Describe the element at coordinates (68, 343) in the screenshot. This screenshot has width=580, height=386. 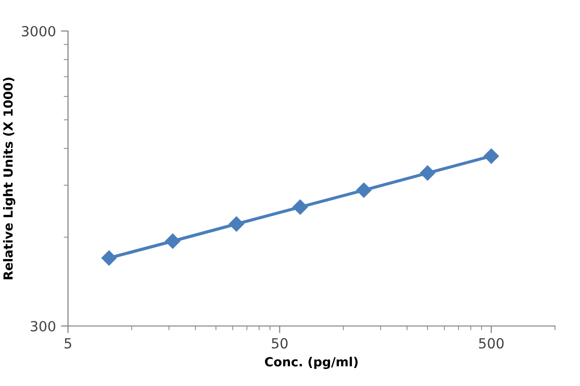
I see `x-tick-label: 5` at that location.